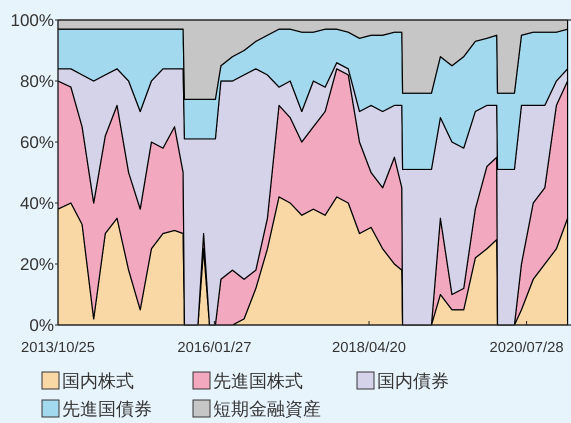  Describe the element at coordinates (37, 142) in the screenshot. I see `y-tick-label: 60%` at that location.